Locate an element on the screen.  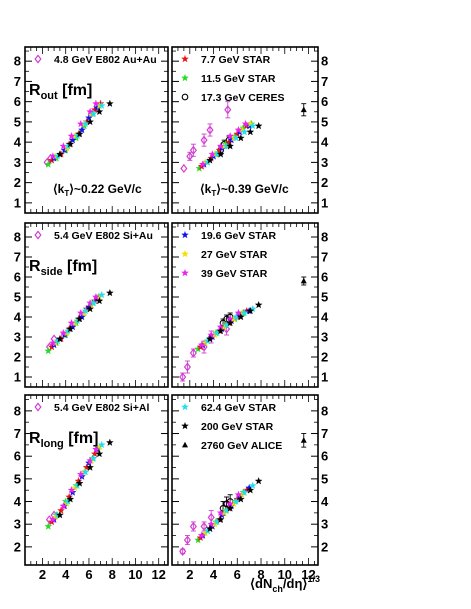
ytick-label-left-r2-2: 4 is located at coordinates (18, 501).